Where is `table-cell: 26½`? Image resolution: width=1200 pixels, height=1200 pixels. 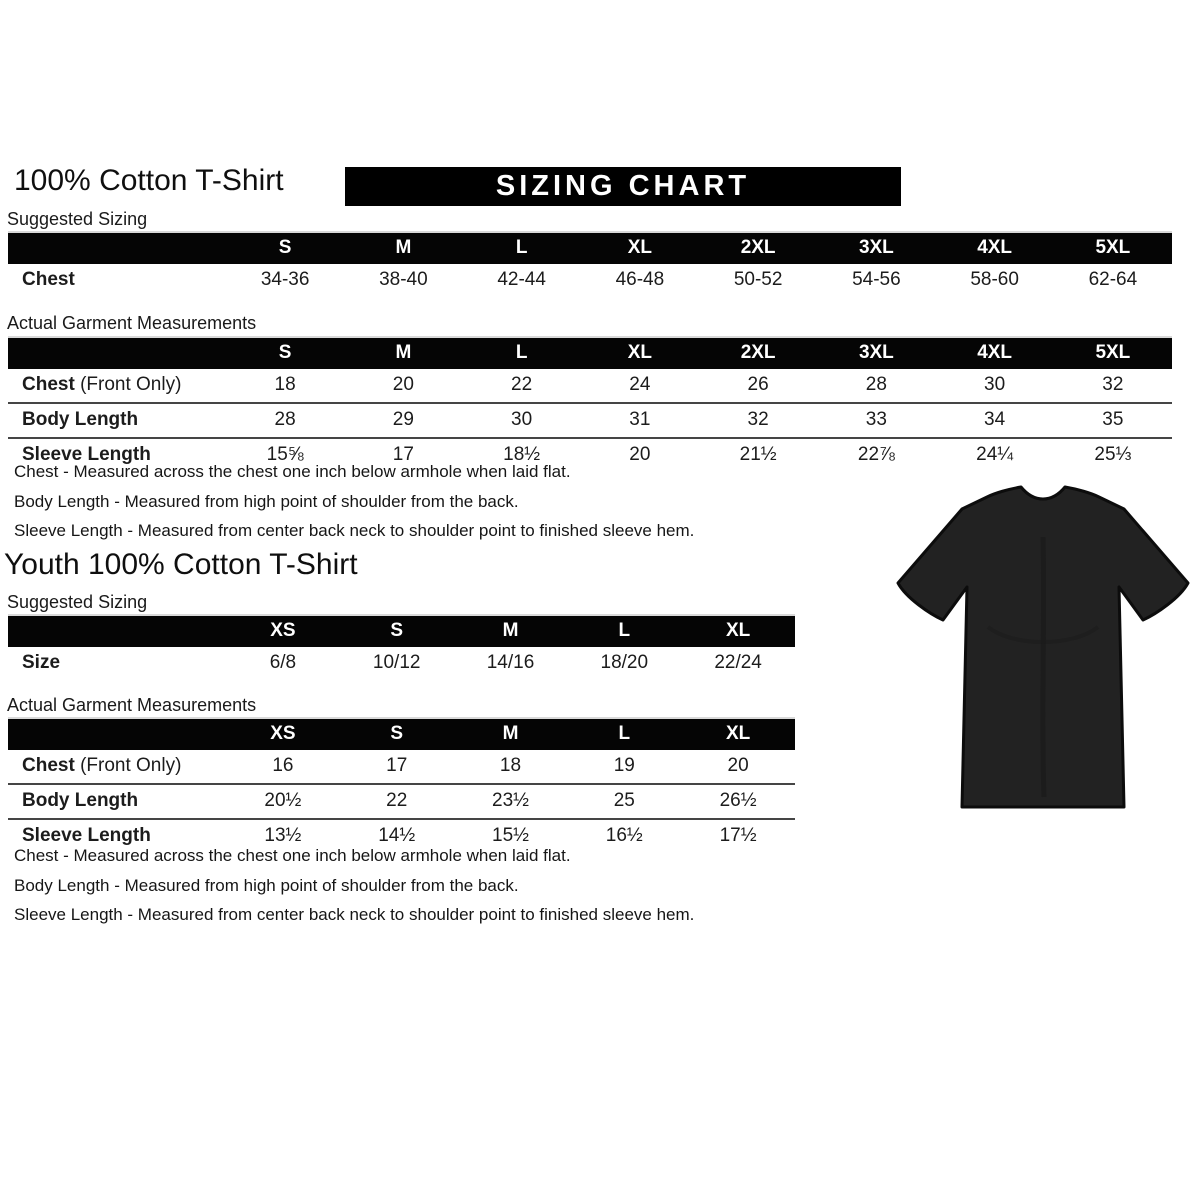
table-cell: 26½ is located at coordinates (738, 800).